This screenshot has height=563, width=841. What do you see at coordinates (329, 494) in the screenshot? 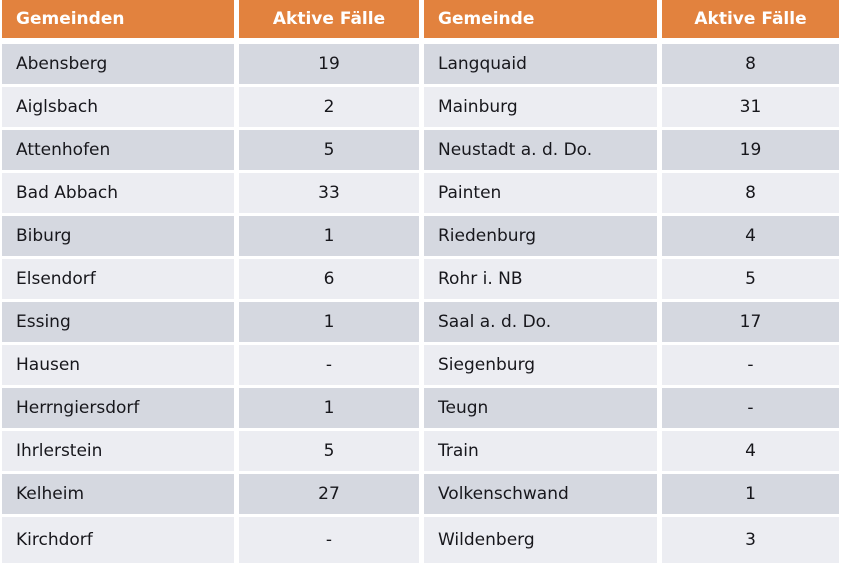
I see `cases-cell: 27` at bounding box center [329, 494].